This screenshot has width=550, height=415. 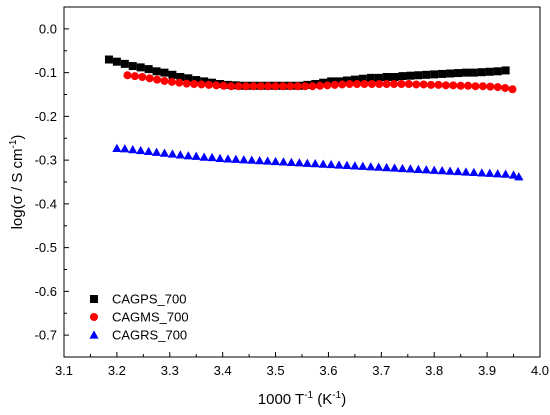 I want to click on x-axis-label: 1000 T-1 (K-1), so click(x=302, y=399).